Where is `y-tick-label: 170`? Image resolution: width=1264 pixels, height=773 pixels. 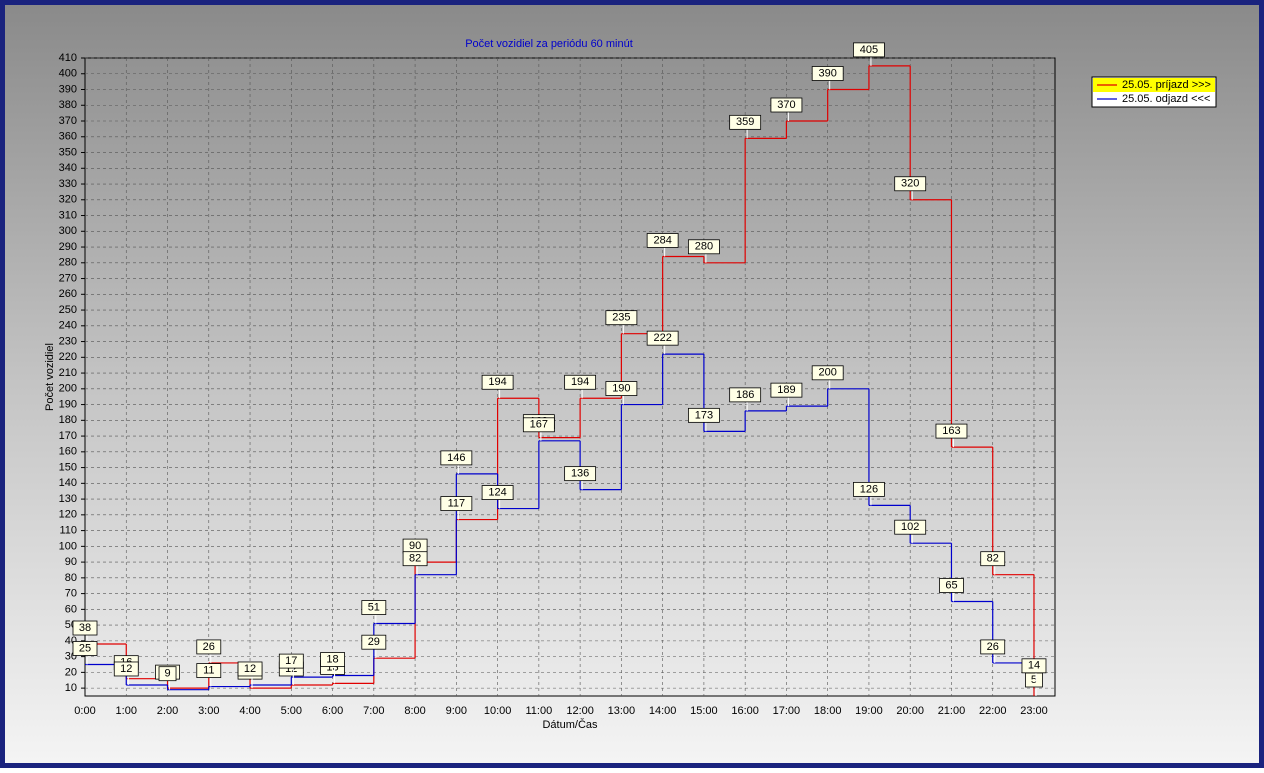
y-tick-label: 170 is located at coordinates (68, 436).